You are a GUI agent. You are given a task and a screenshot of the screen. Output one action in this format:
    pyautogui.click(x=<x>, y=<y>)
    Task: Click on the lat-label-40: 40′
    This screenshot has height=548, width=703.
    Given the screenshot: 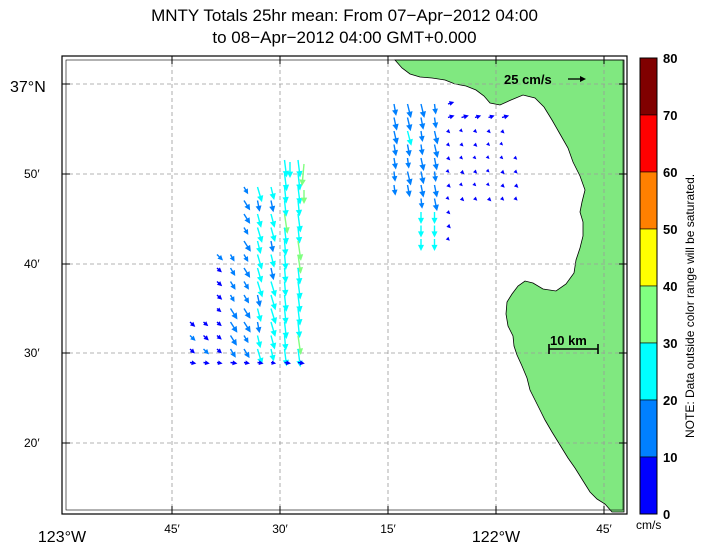 What is the action you would take?
    pyautogui.click(x=32, y=264)
    